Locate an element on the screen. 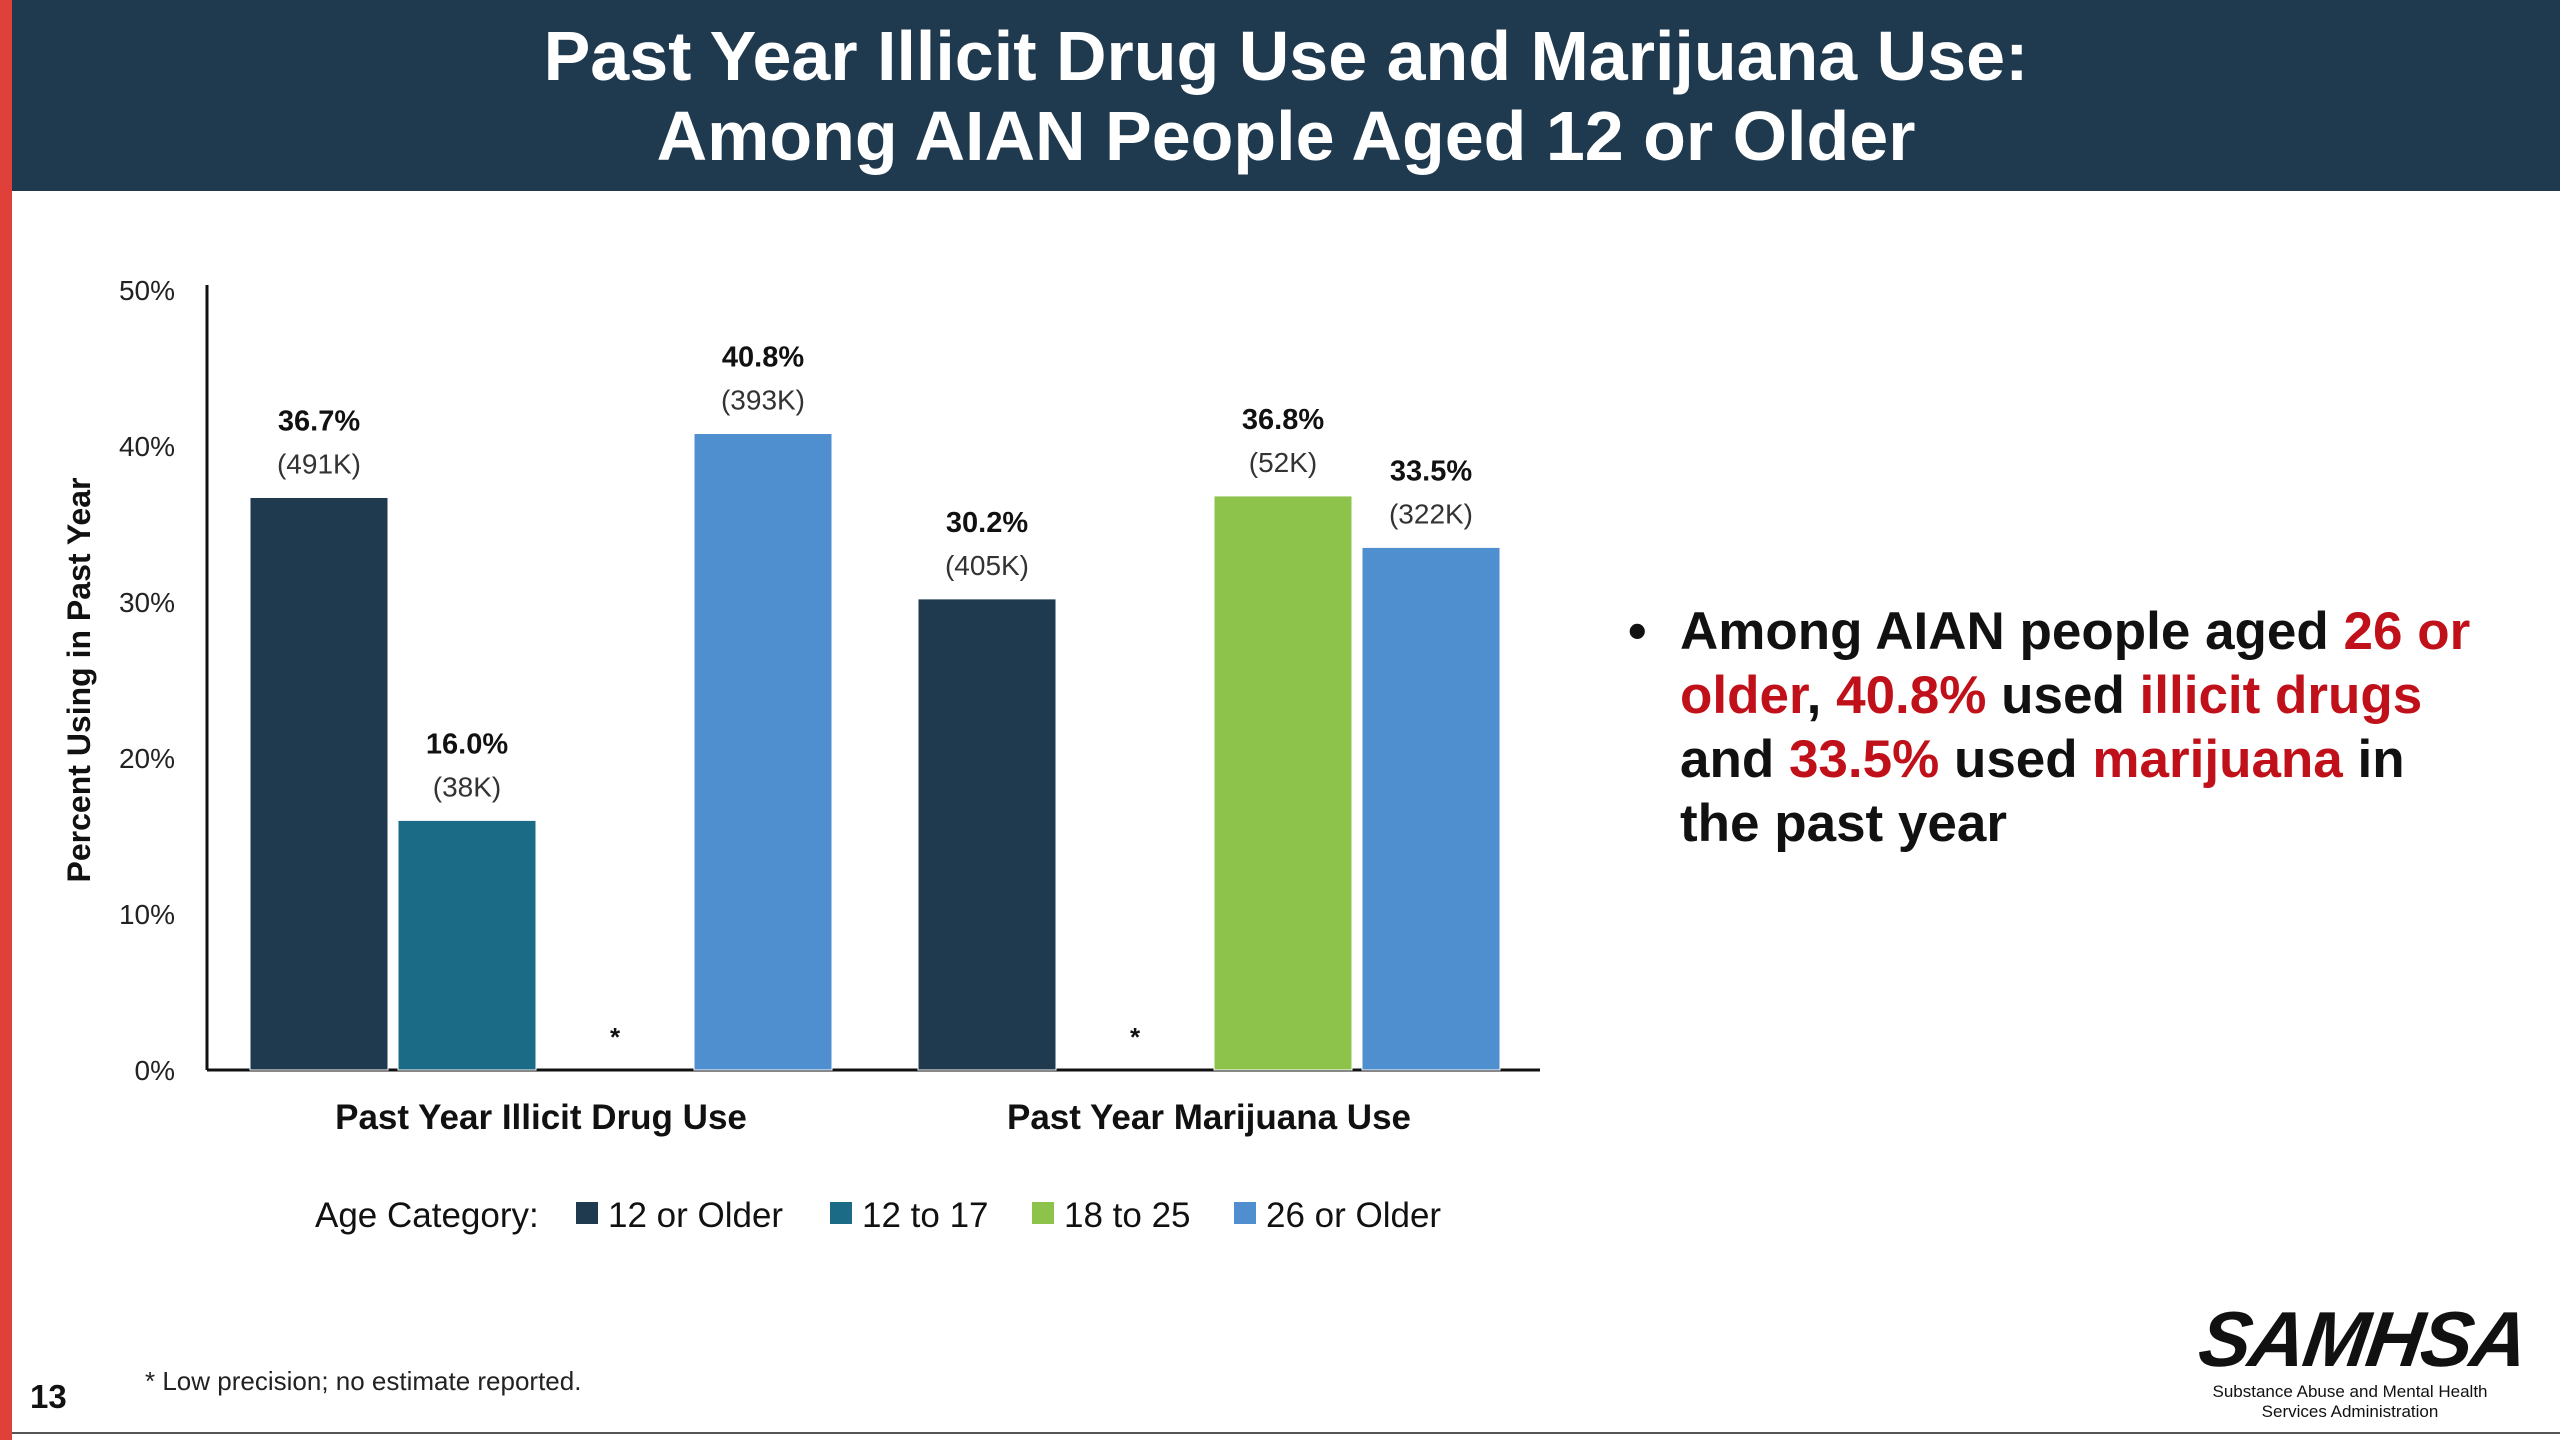  y-tick-label: 0% is located at coordinates (155, 1070).